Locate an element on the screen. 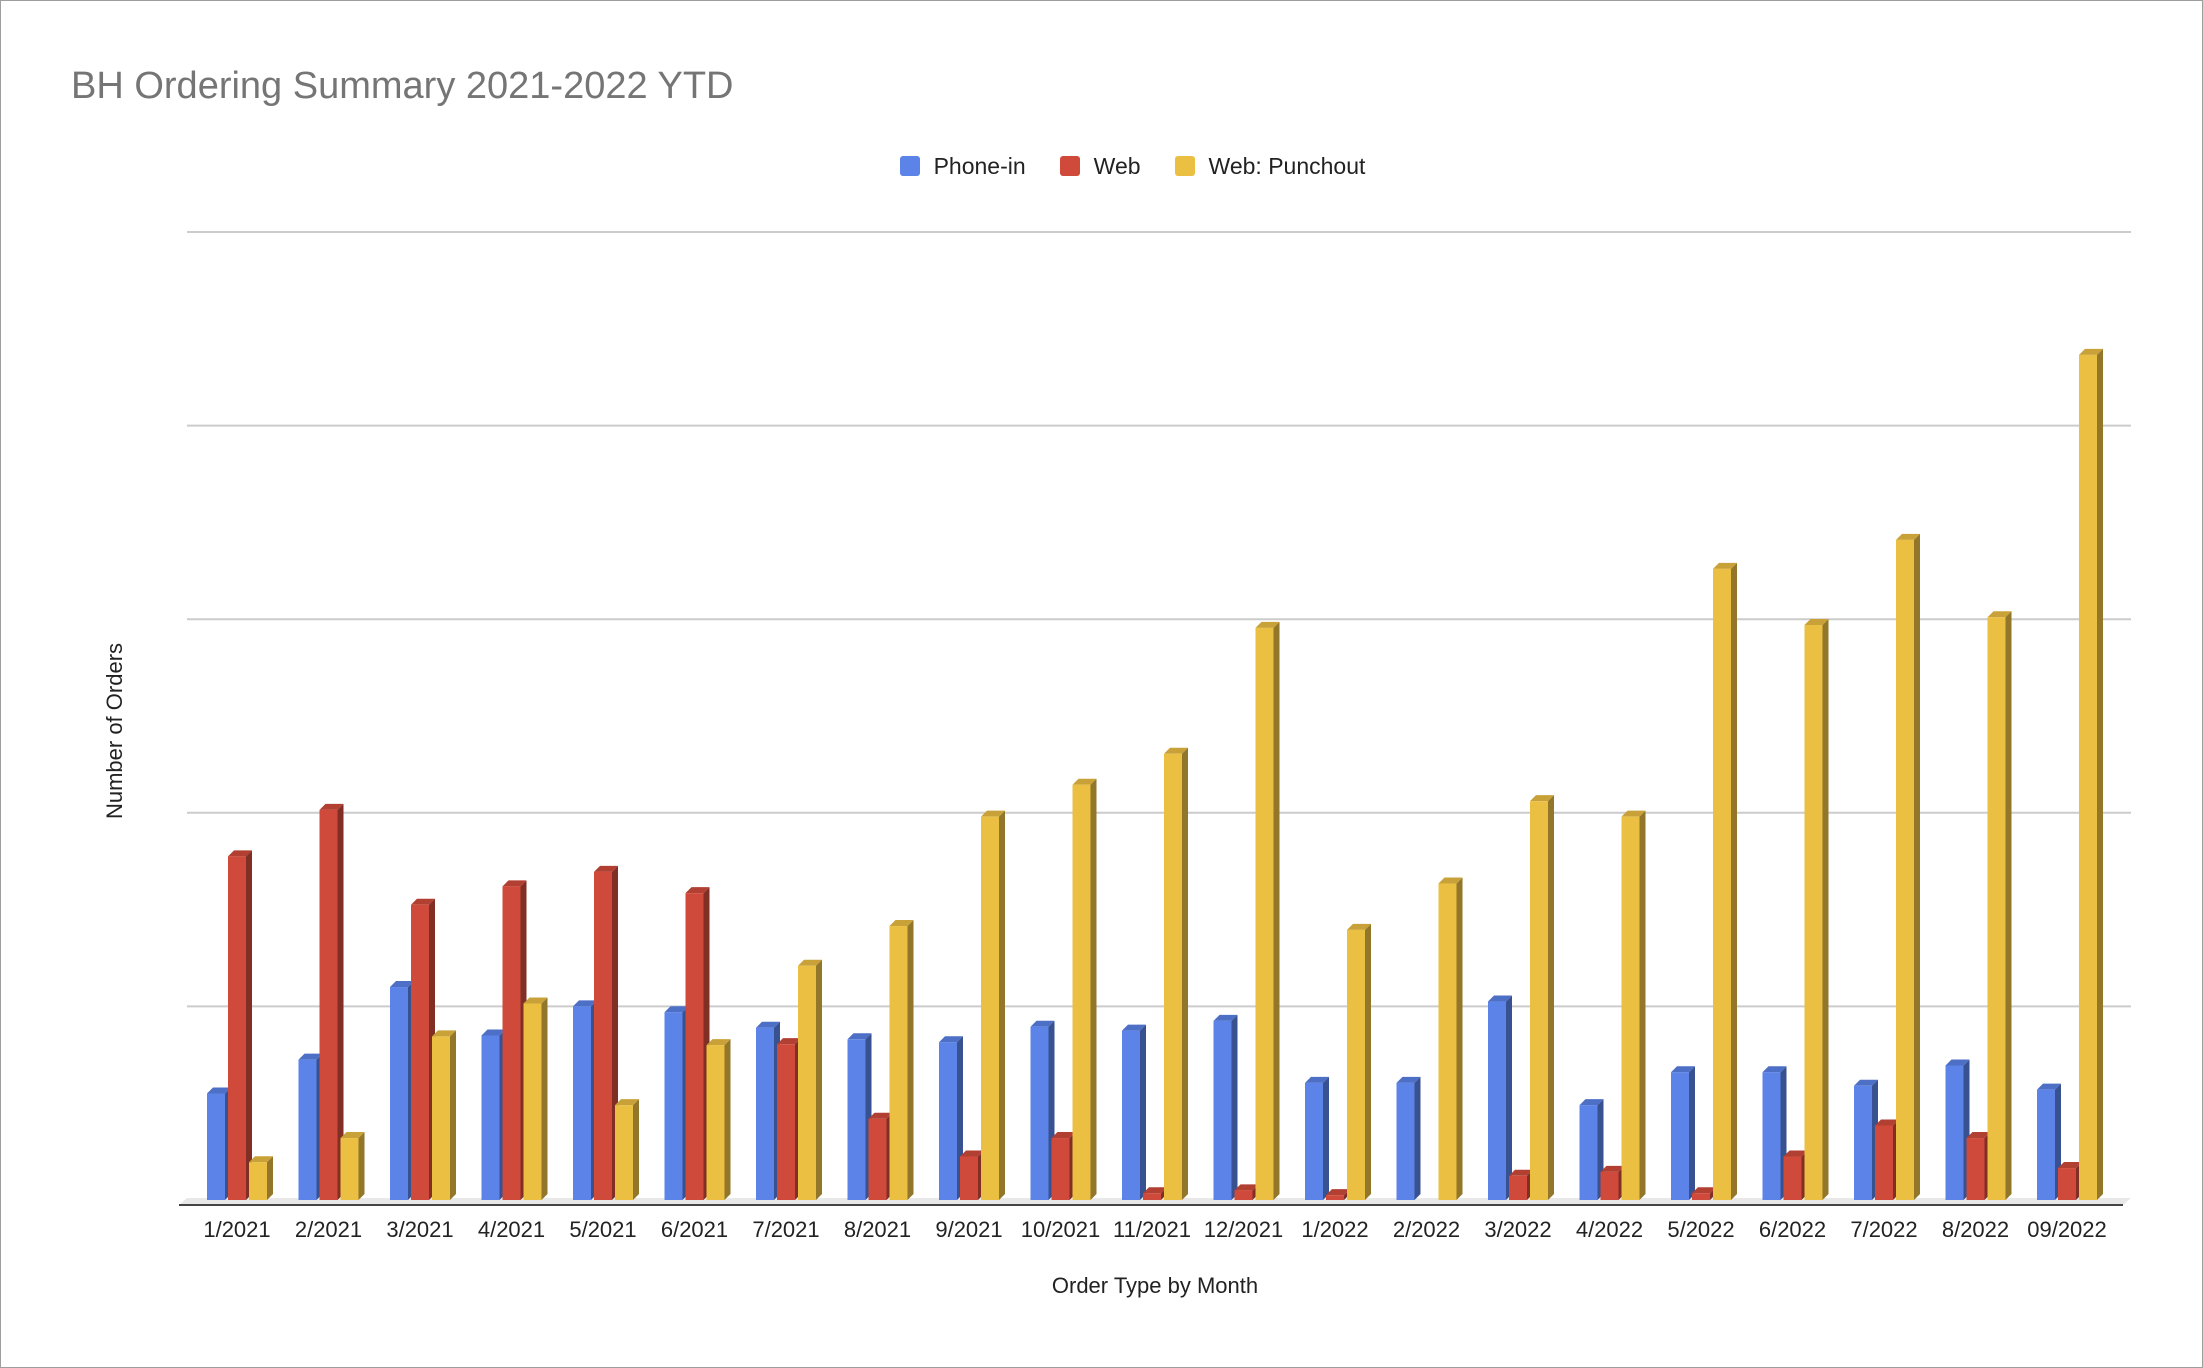 The width and height of the screenshot is (2203, 1368). x-tick-label: 1/2021 is located at coordinates (236, 1229).